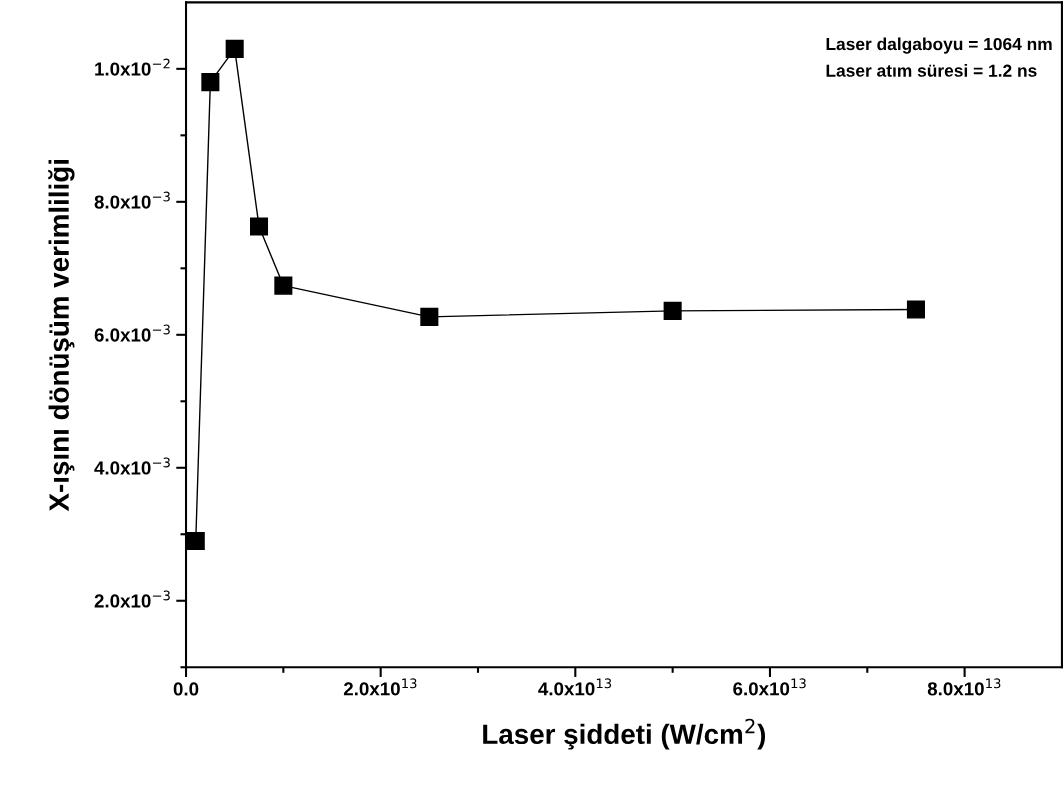  Describe the element at coordinates (61, 336) in the screenshot. I see `y-axis-title: X-ışını dönüşüm verimliliği` at that location.